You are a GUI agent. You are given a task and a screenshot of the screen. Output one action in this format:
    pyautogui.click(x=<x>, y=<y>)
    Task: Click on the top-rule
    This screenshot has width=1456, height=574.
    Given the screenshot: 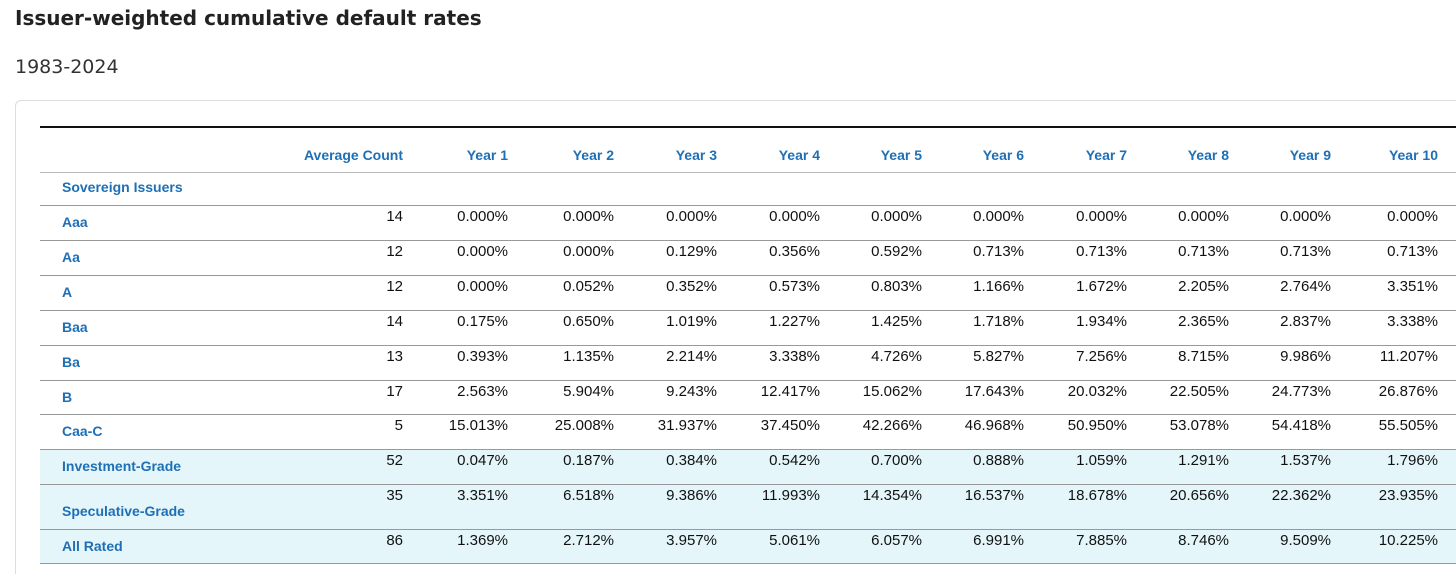 What is the action you would take?
    pyautogui.click(x=748, y=127)
    